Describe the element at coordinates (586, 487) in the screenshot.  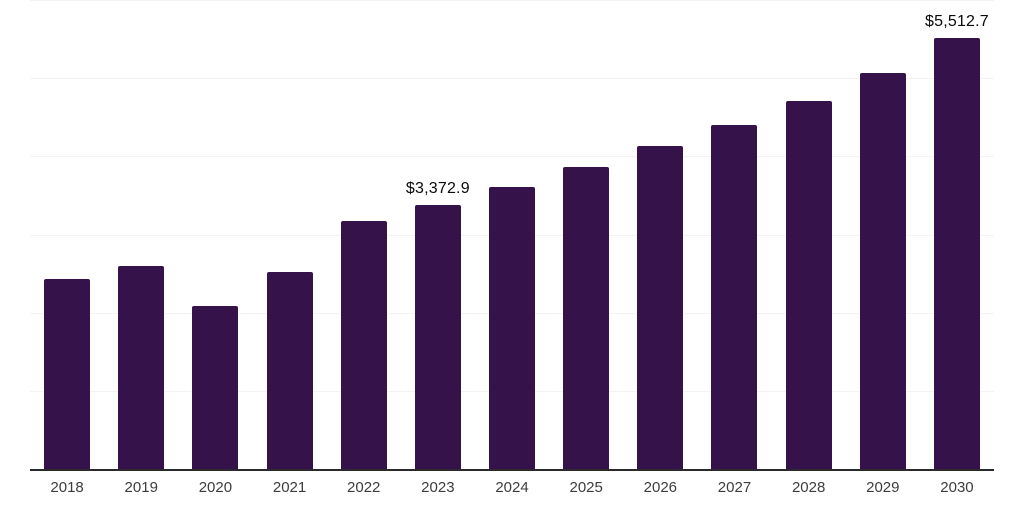
I see `x-tick-label-2025: 2025` at that location.